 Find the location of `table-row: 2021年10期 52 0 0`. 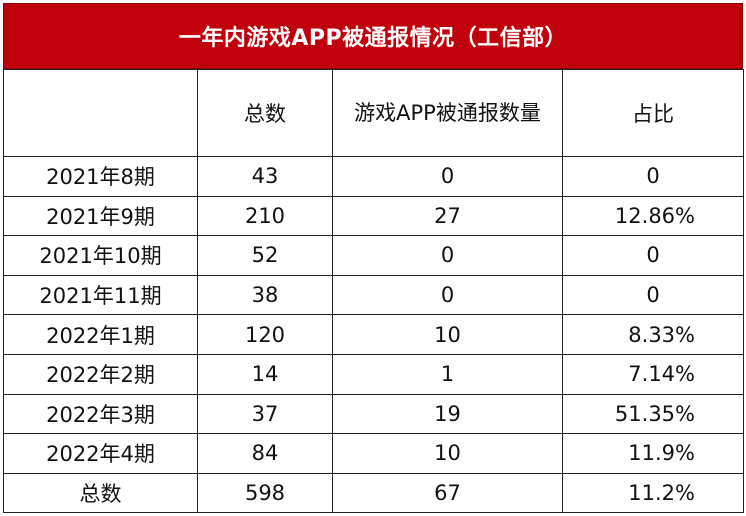

table-row: 2021年10期 52 0 0 is located at coordinates (373, 255).